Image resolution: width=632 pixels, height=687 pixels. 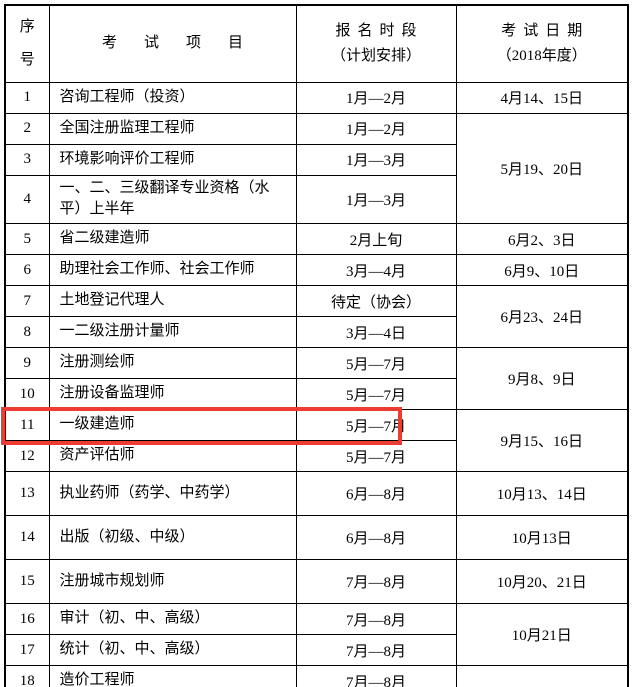 I want to click on project-cell: 造价工程师, so click(x=172, y=676).